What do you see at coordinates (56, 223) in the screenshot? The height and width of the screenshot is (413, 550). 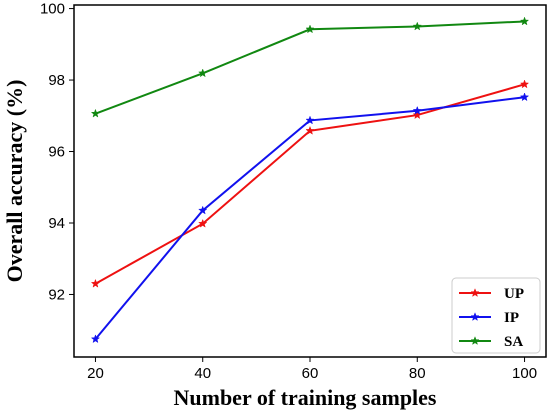 I see `y-tick-label: 94` at bounding box center [56, 223].